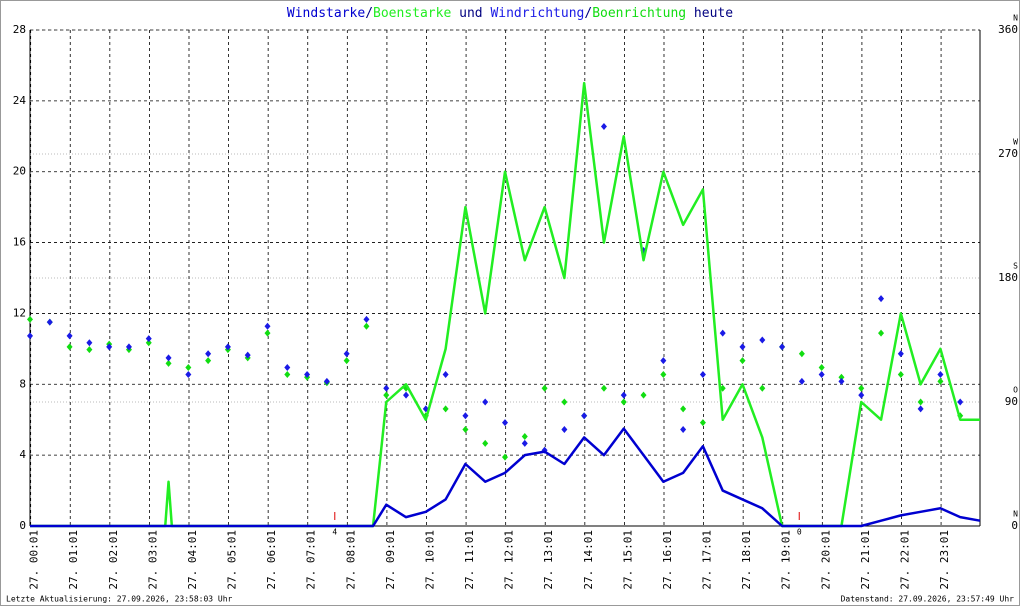 The height and width of the screenshot is (606, 1020). What do you see at coordinates (799, 532) in the screenshot?
I see `annotation: 0` at bounding box center [799, 532].